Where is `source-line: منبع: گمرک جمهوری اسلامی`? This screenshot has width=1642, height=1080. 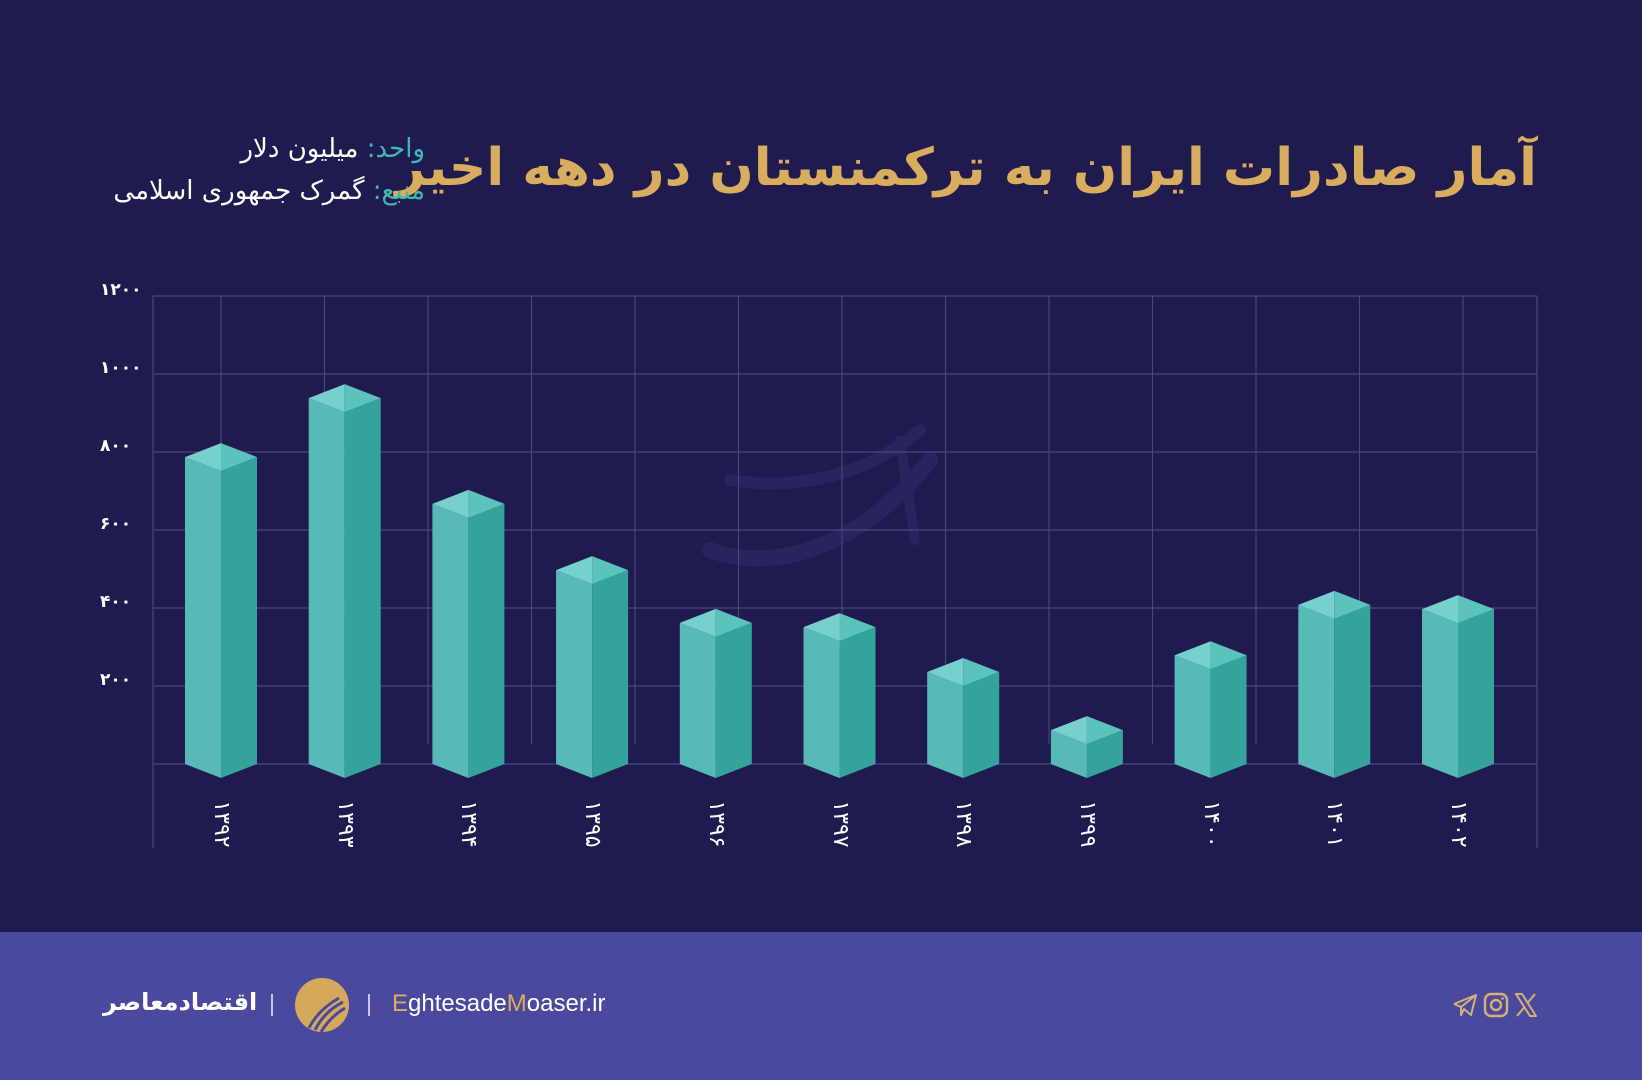
source-line: منبع: گمرک جمهوری اسلامی is located at coordinates (265, 191).